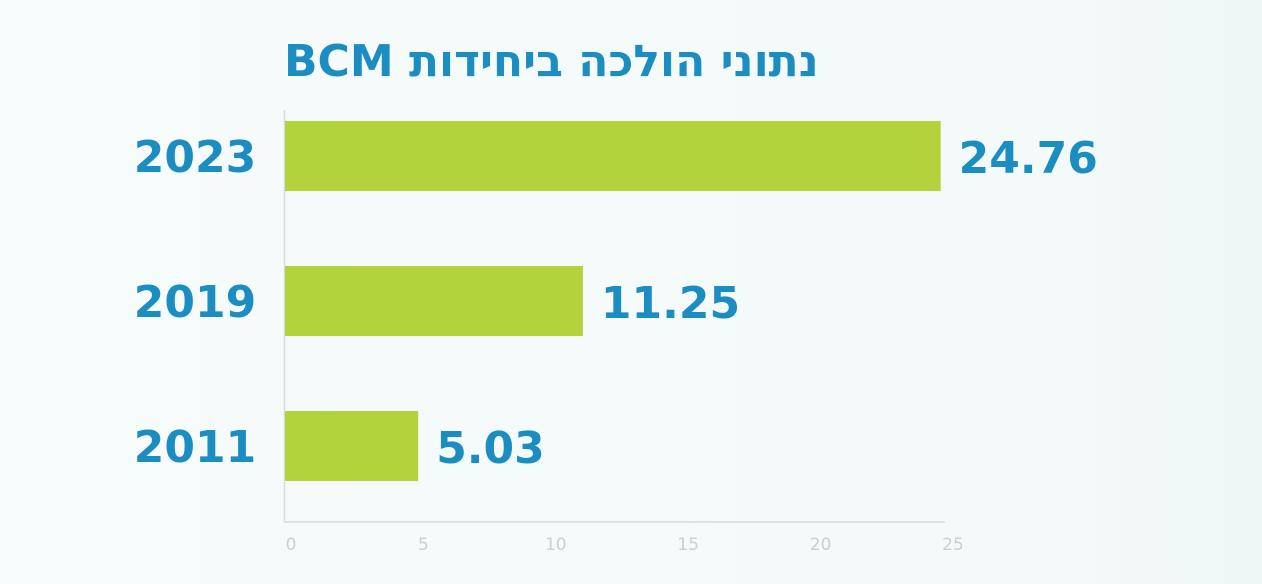 This screenshot has width=1262, height=584. What do you see at coordinates (670, 303) in the screenshot?
I see `data-label: 11.25` at bounding box center [670, 303].